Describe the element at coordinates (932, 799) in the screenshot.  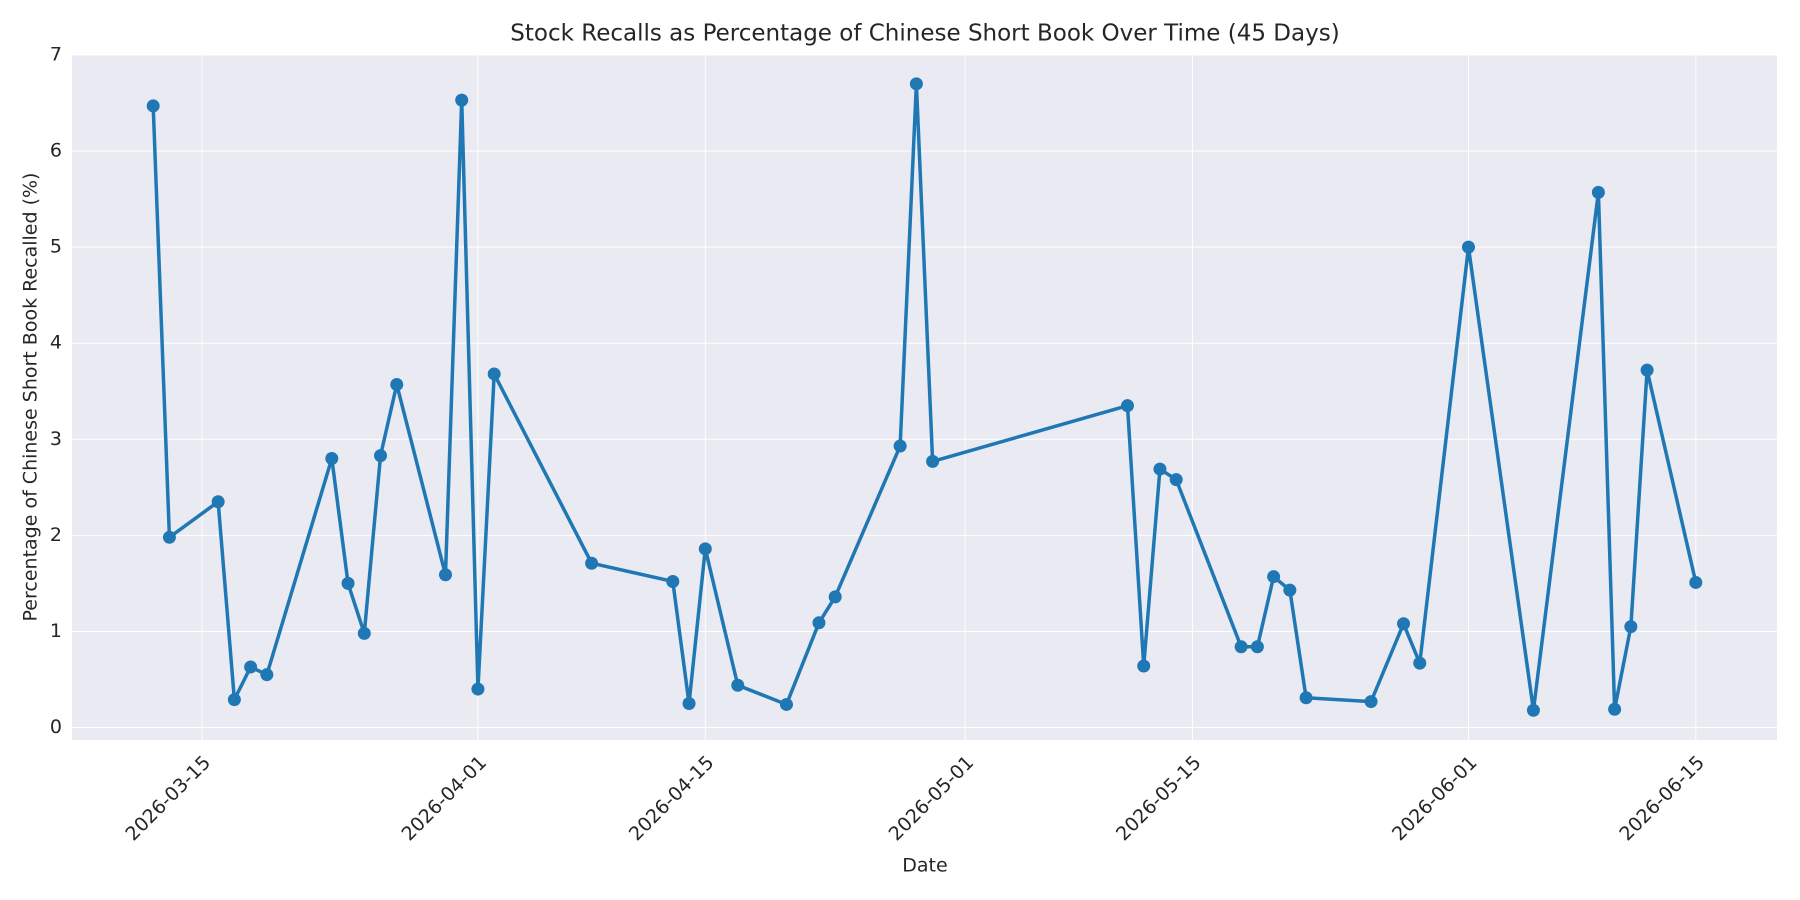
I see `x-tick-label: 2026-05-01` at that location.